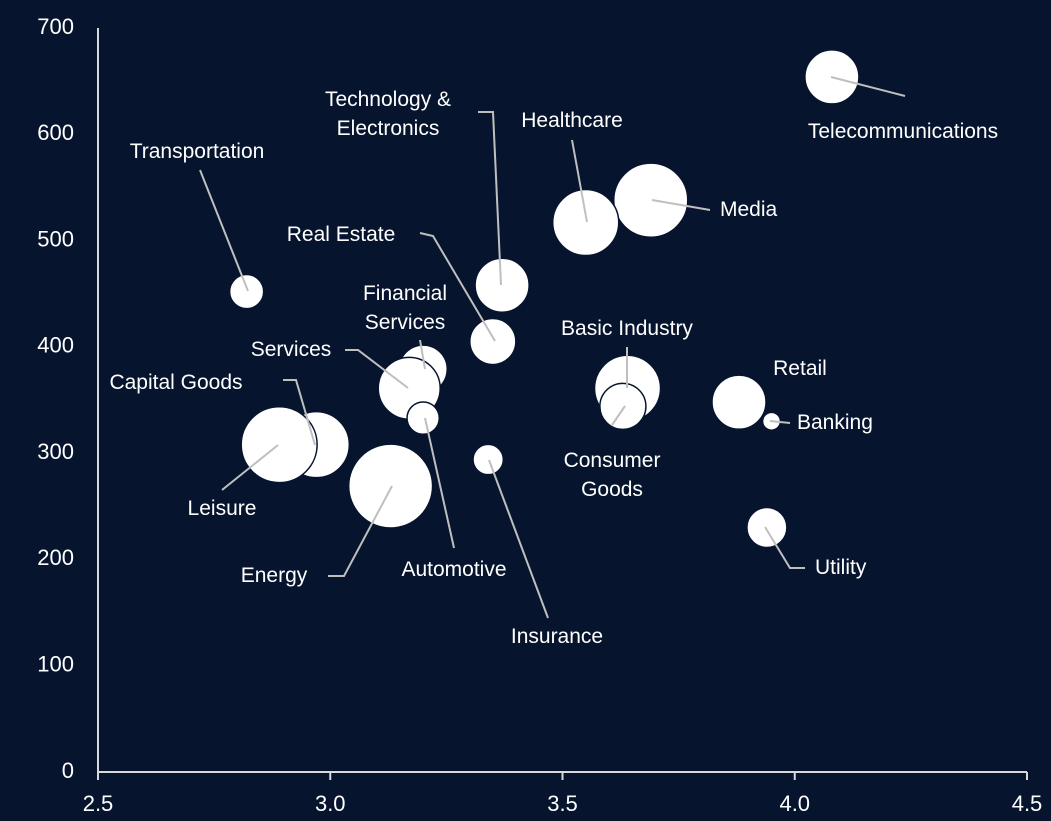 The height and width of the screenshot is (821, 1051). What do you see at coordinates (405, 308) in the screenshot?
I see `bubble-label: Financial Services` at bounding box center [405, 308].